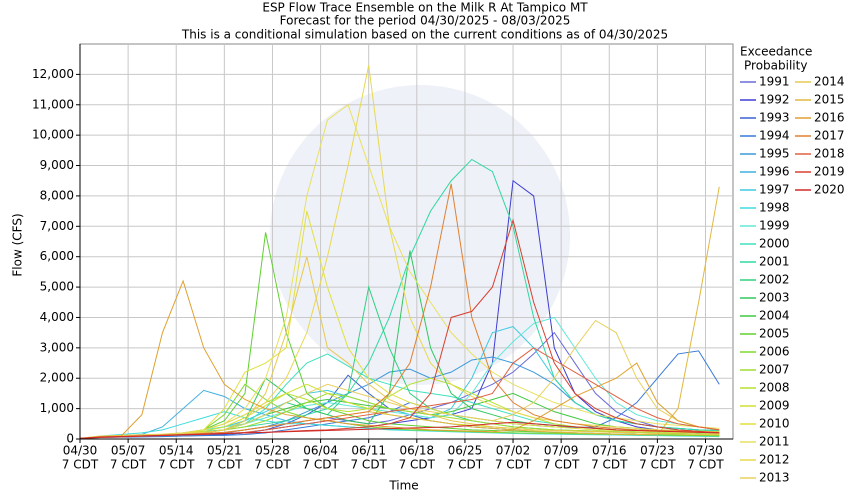 This screenshot has width=850, height=500. What do you see at coordinates (774, 478) in the screenshot?
I see `legend-label: 2013` at bounding box center [774, 478].